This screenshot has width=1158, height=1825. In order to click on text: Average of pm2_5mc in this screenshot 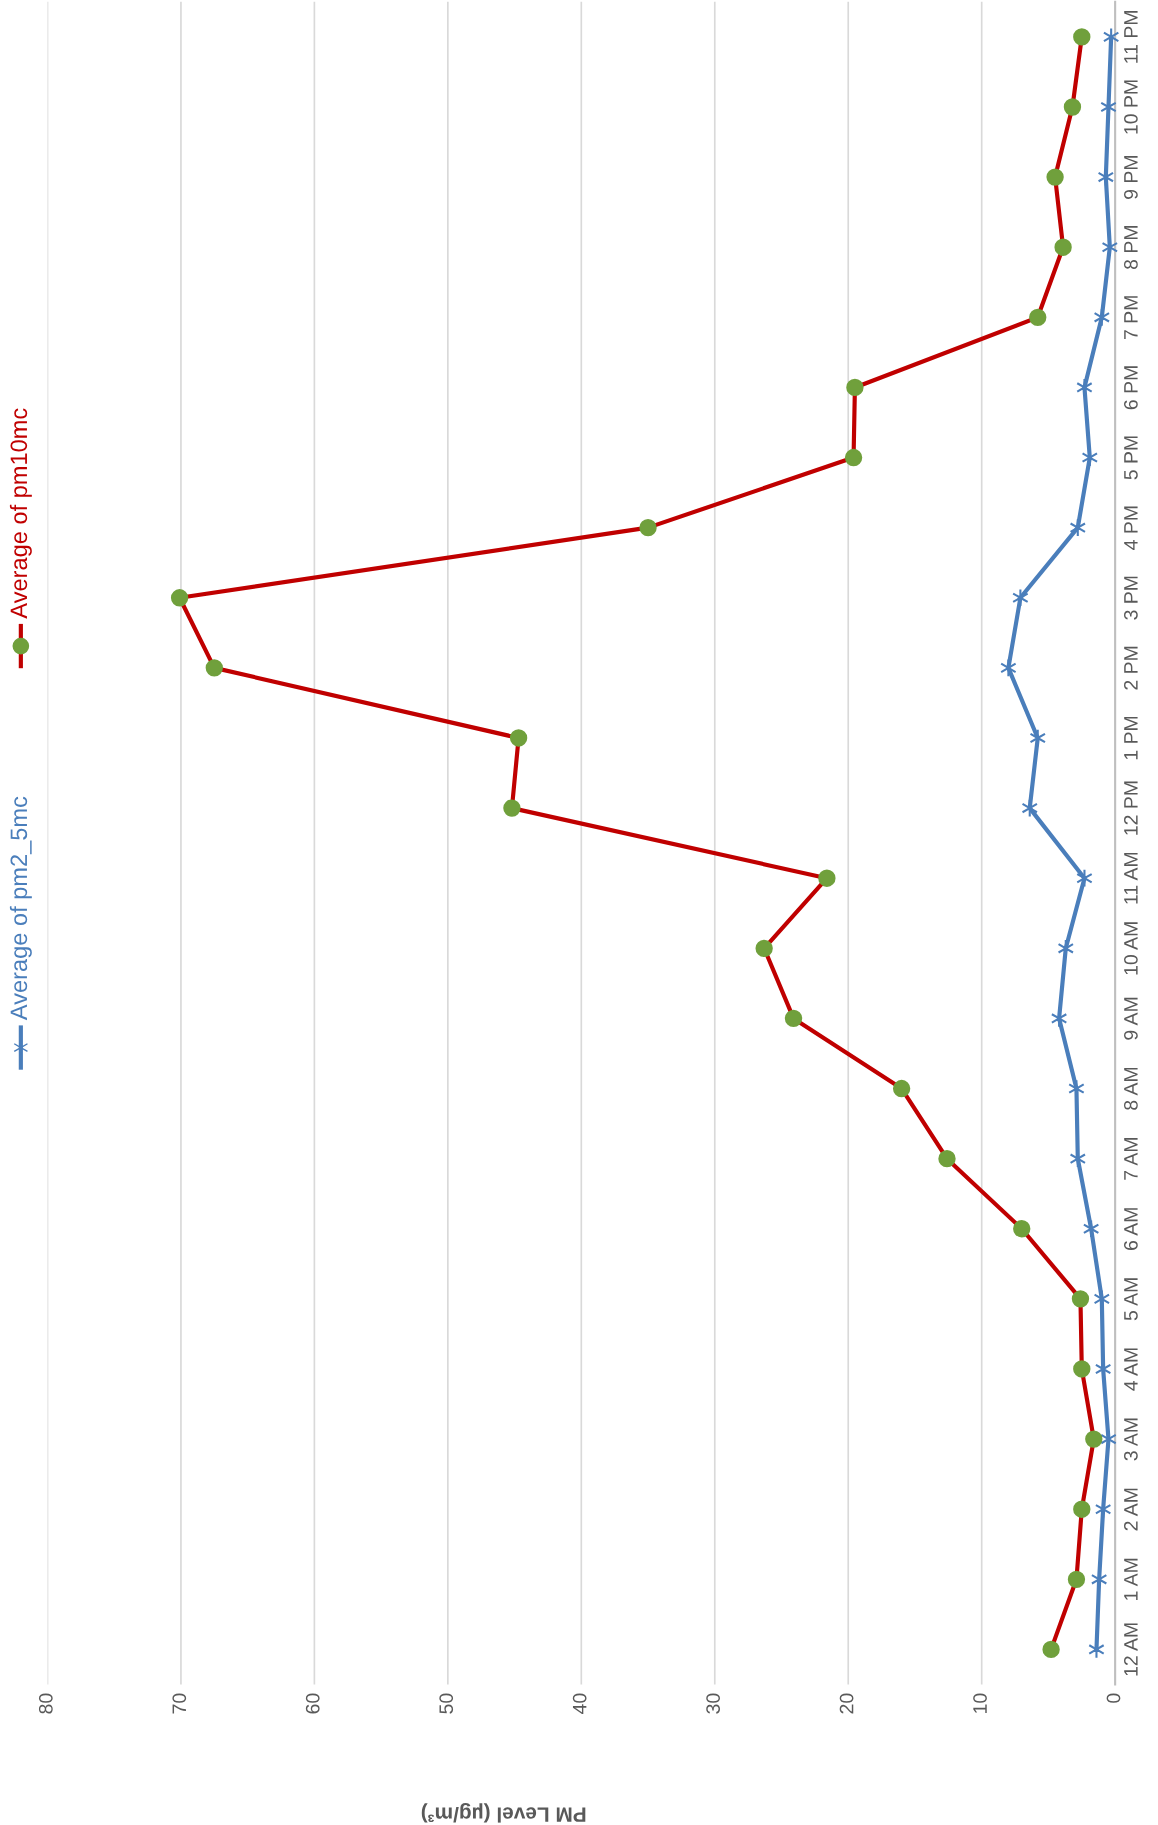, I will do `click(20, 908)`.